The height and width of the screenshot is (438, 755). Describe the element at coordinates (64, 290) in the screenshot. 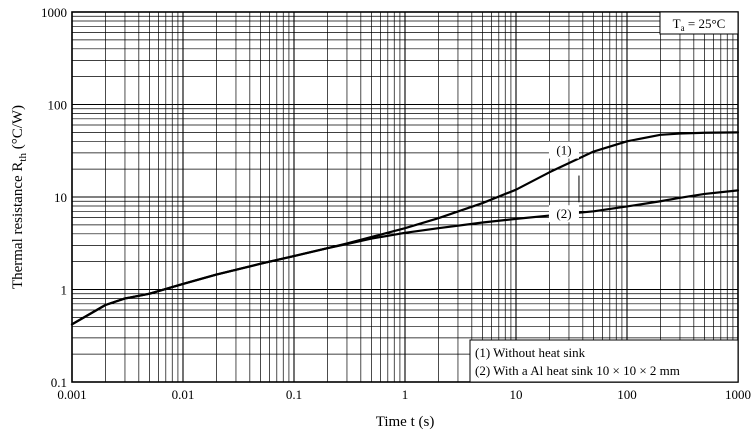

I see `y-tick-label: 1` at that location.